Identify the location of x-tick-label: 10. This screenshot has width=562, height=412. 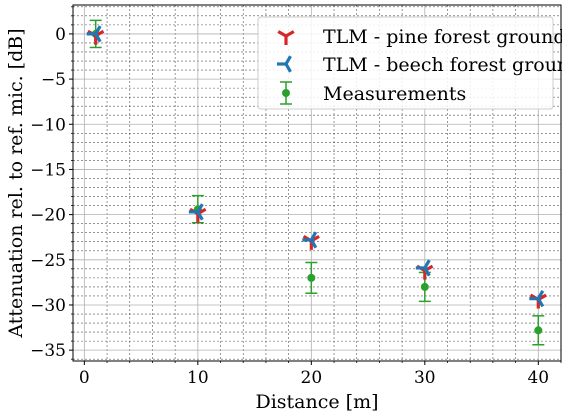
(198, 378).